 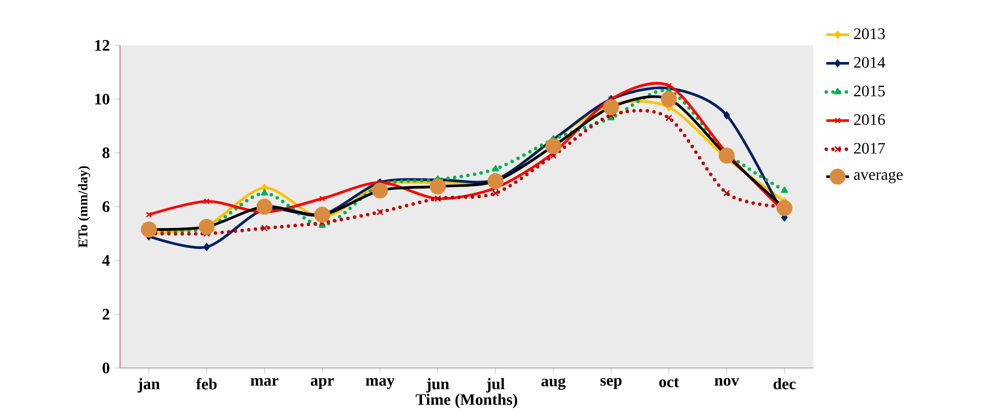 I want to click on x-tick-label: jul, so click(x=495, y=385).